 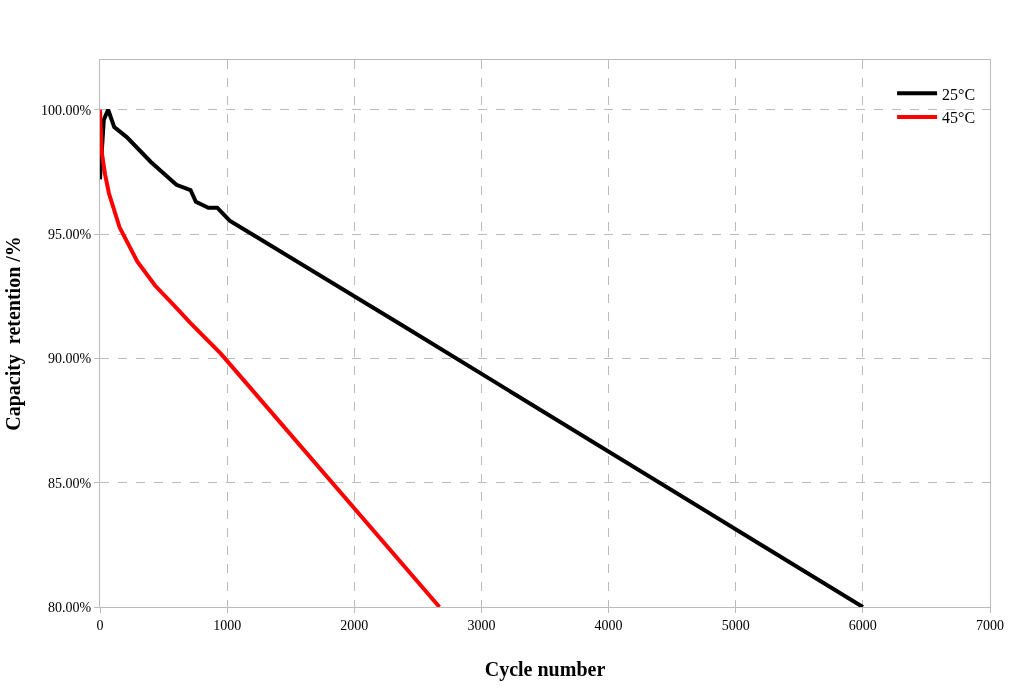 I want to click on legend-label: 45°C, so click(x=959, y=118).